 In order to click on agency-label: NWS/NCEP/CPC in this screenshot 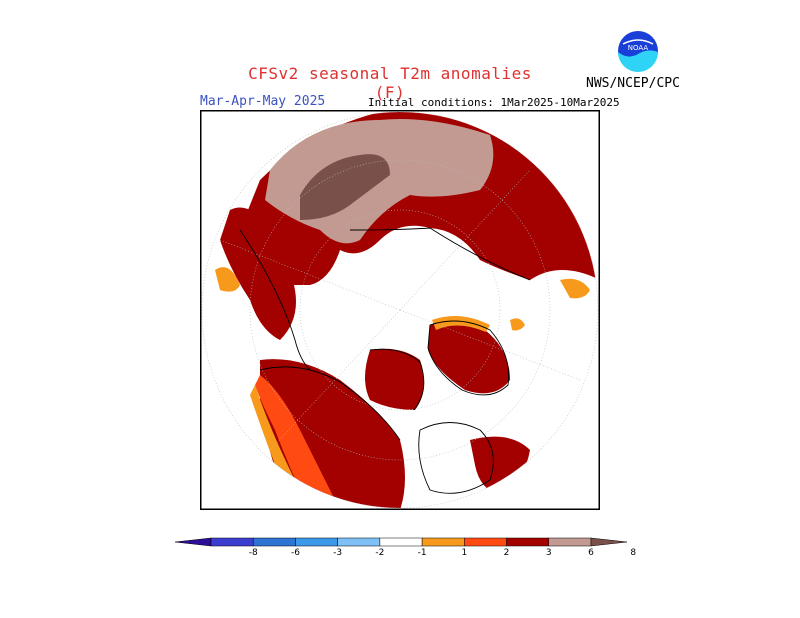, I will do `click(633, 83)`.